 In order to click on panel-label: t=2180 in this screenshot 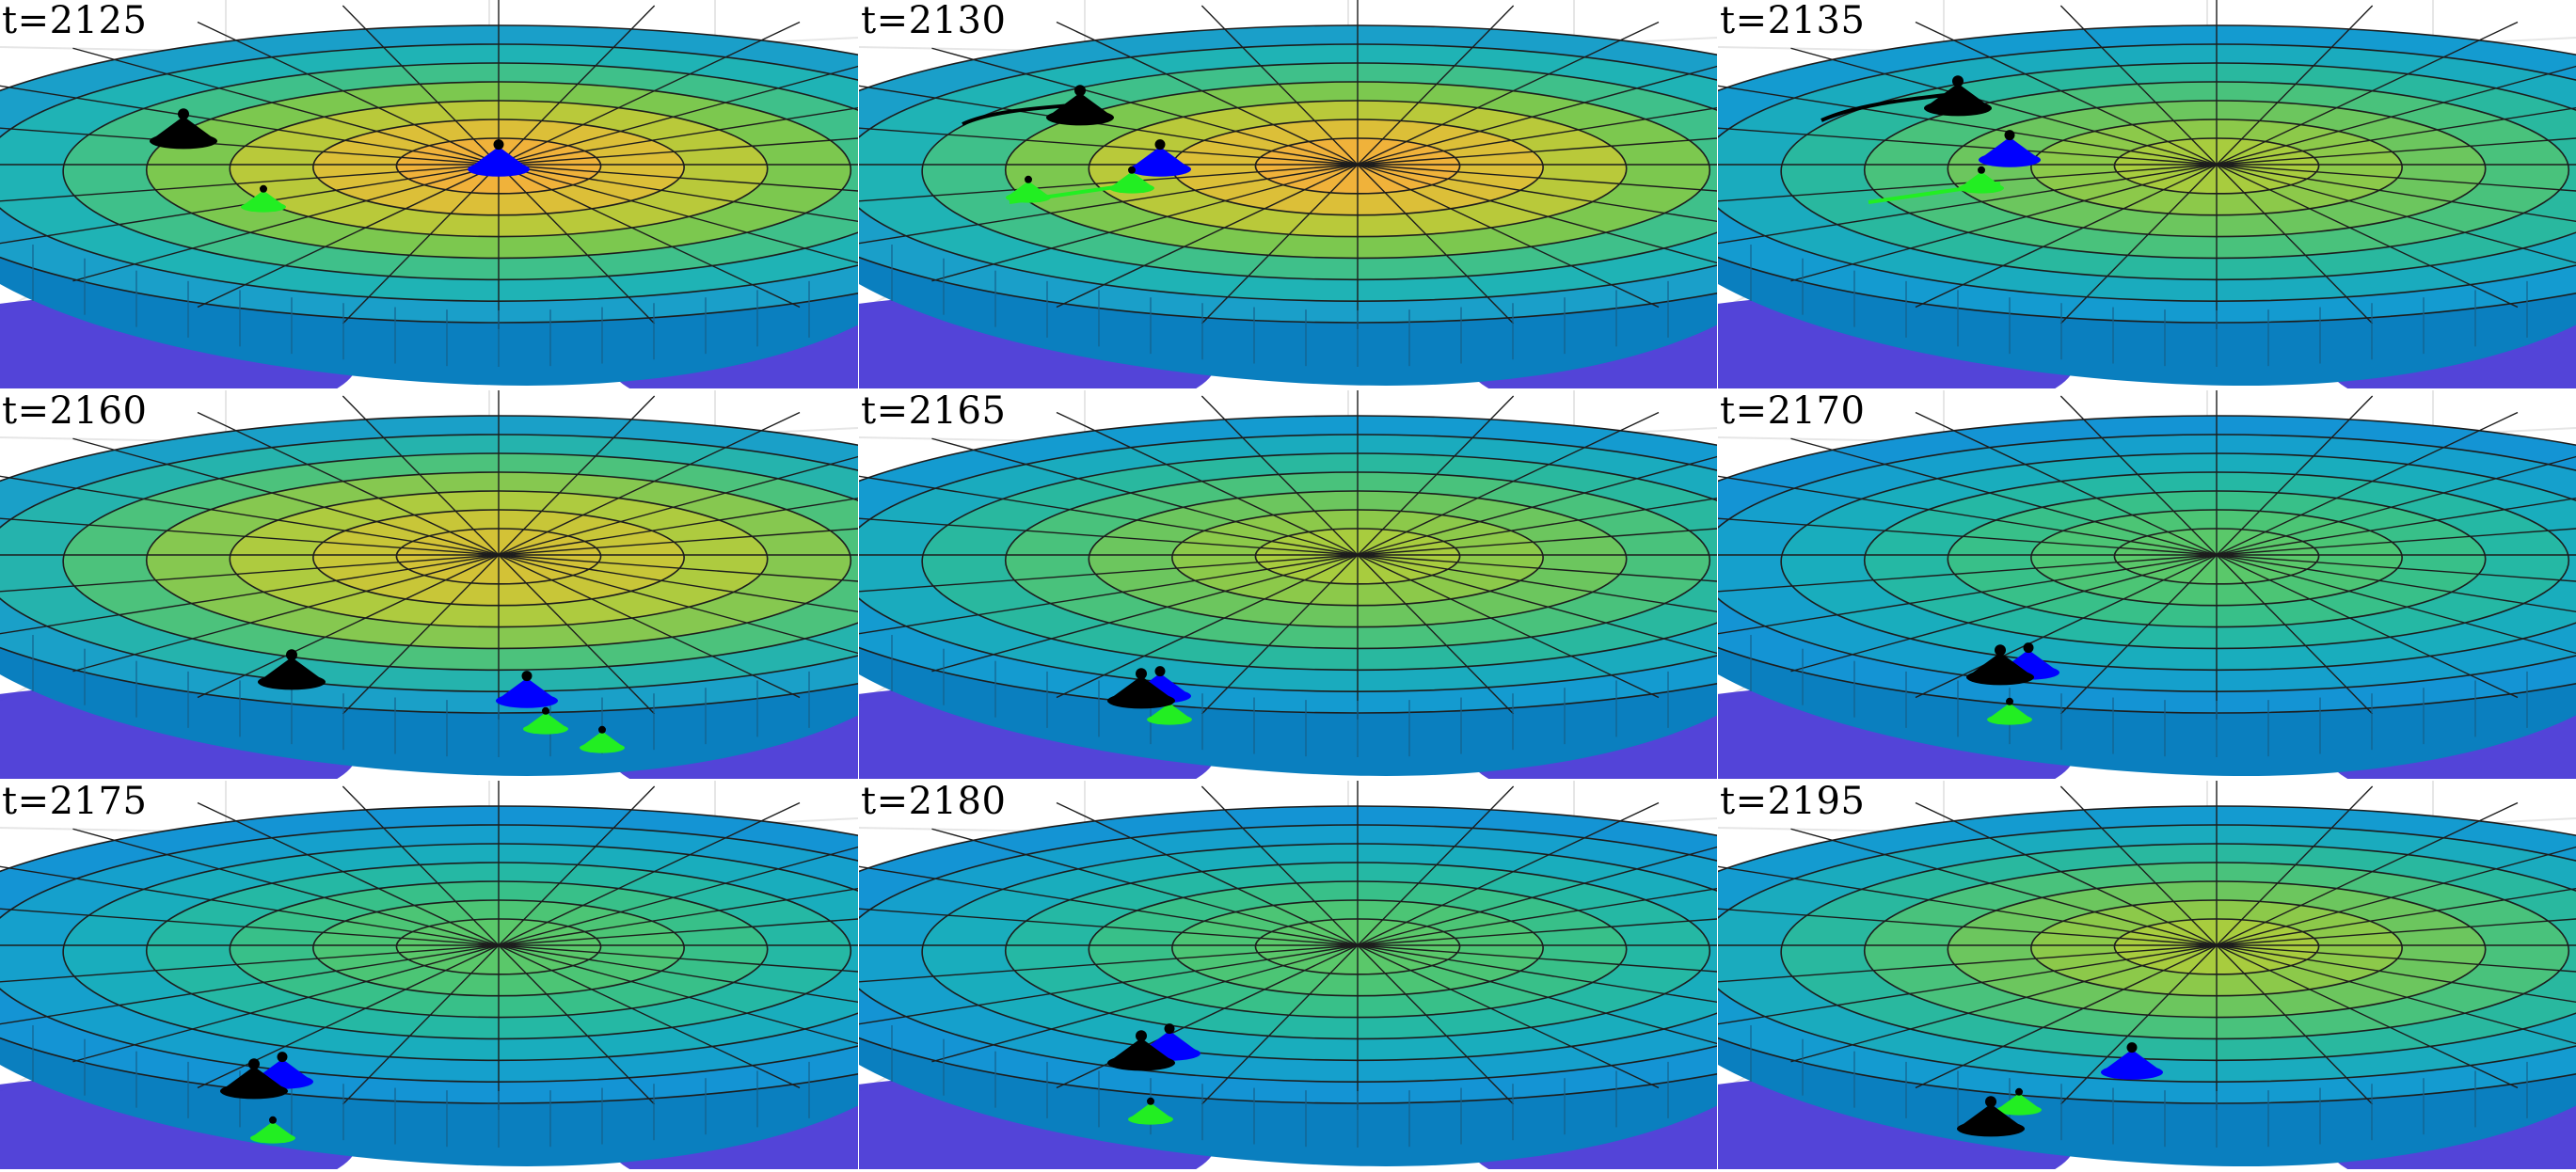, I will do `click(934, 802)`.